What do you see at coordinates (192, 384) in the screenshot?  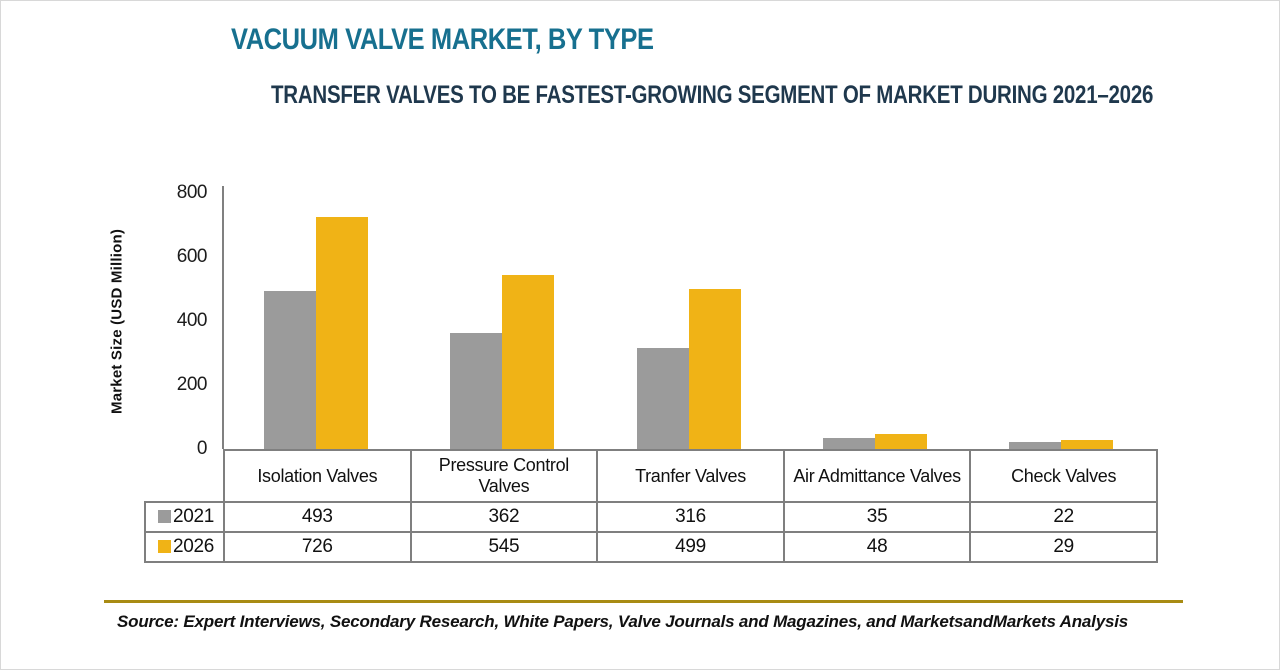 I see `y-tick-200: 200` at bounding box center [192, 384].